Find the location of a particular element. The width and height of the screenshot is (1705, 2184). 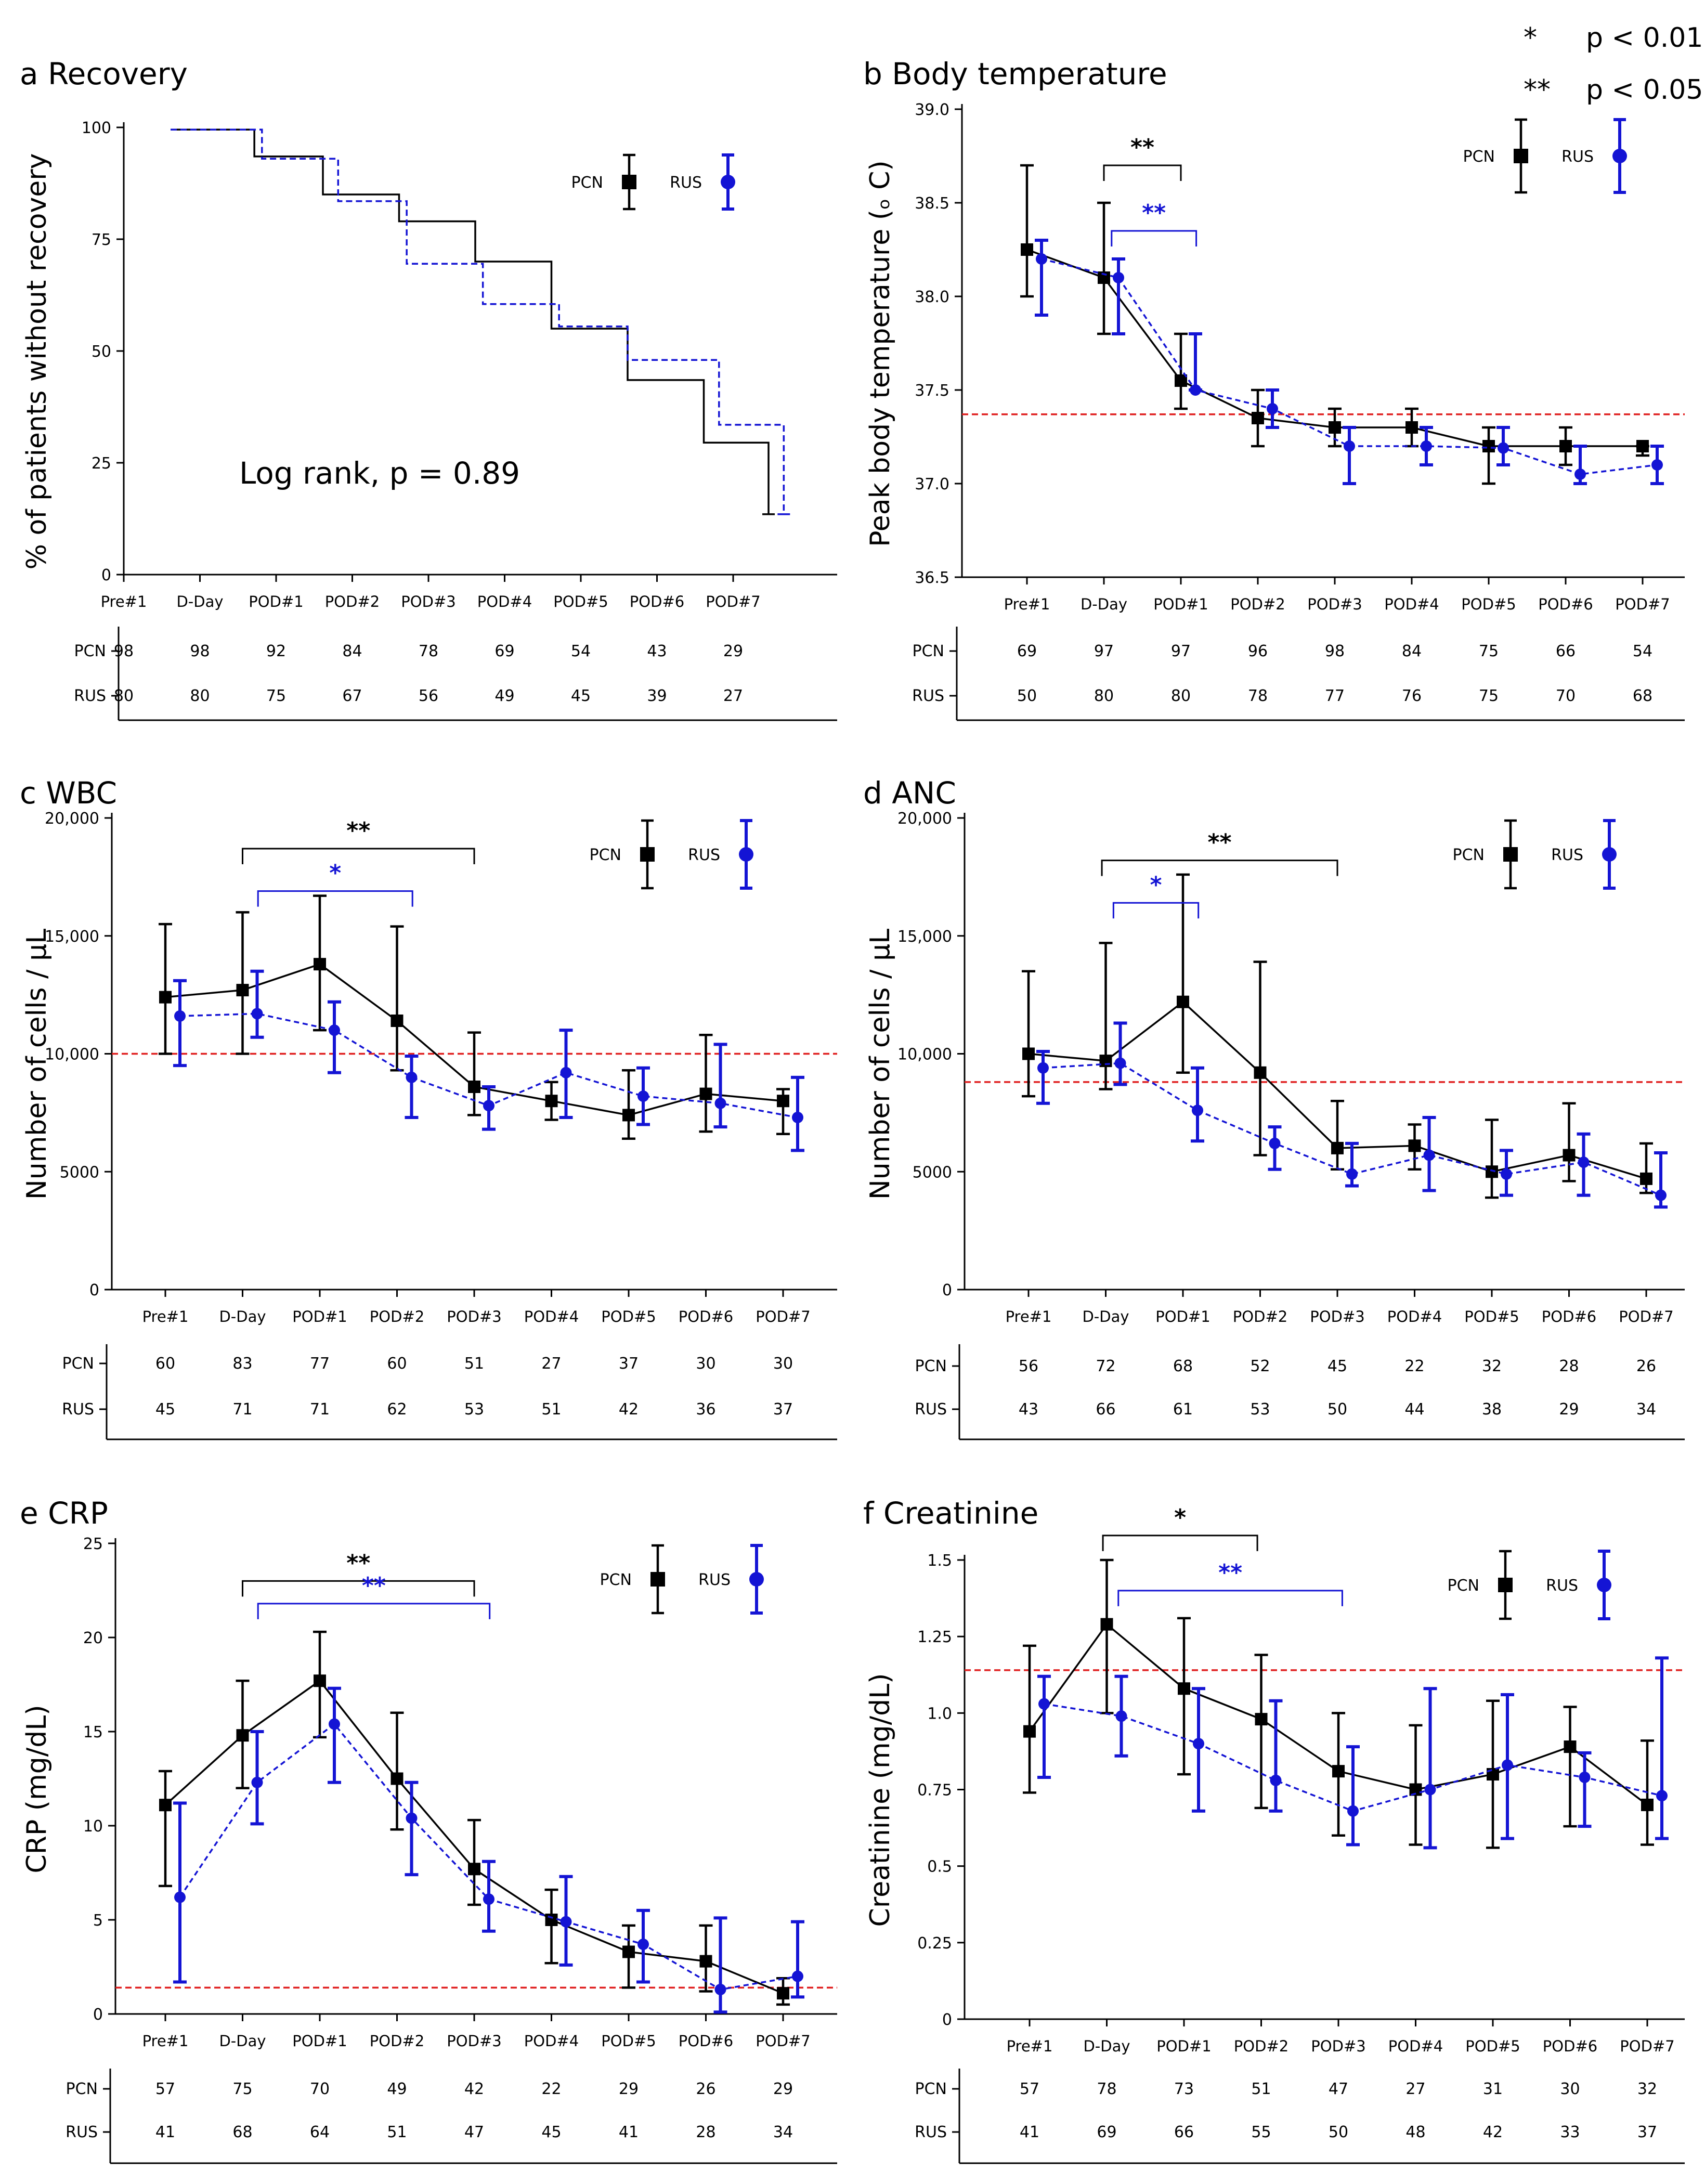

legend-label-rus: RUS is located at coordinates (1577, 157).